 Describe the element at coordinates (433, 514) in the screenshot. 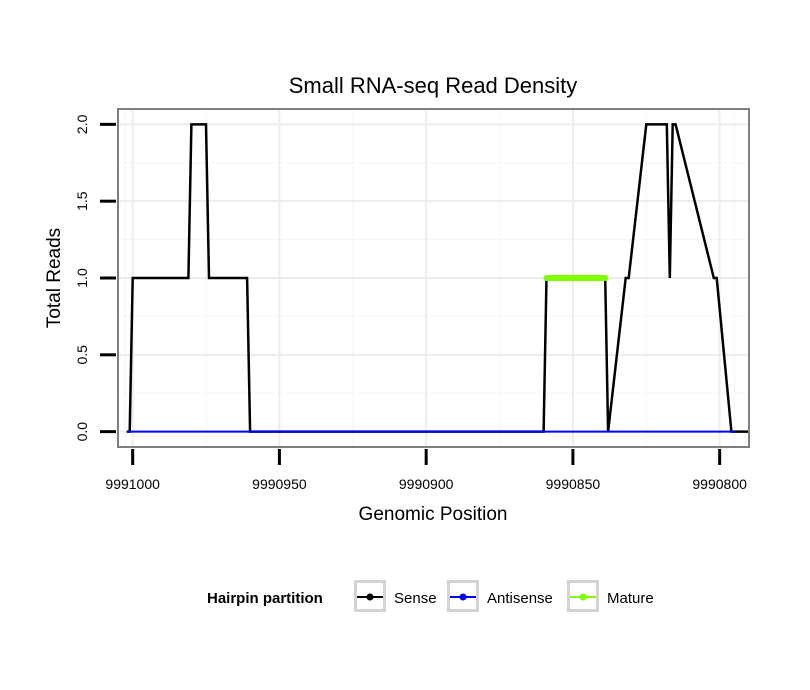

I see `x-axis-title: Genomic Position` at that location.